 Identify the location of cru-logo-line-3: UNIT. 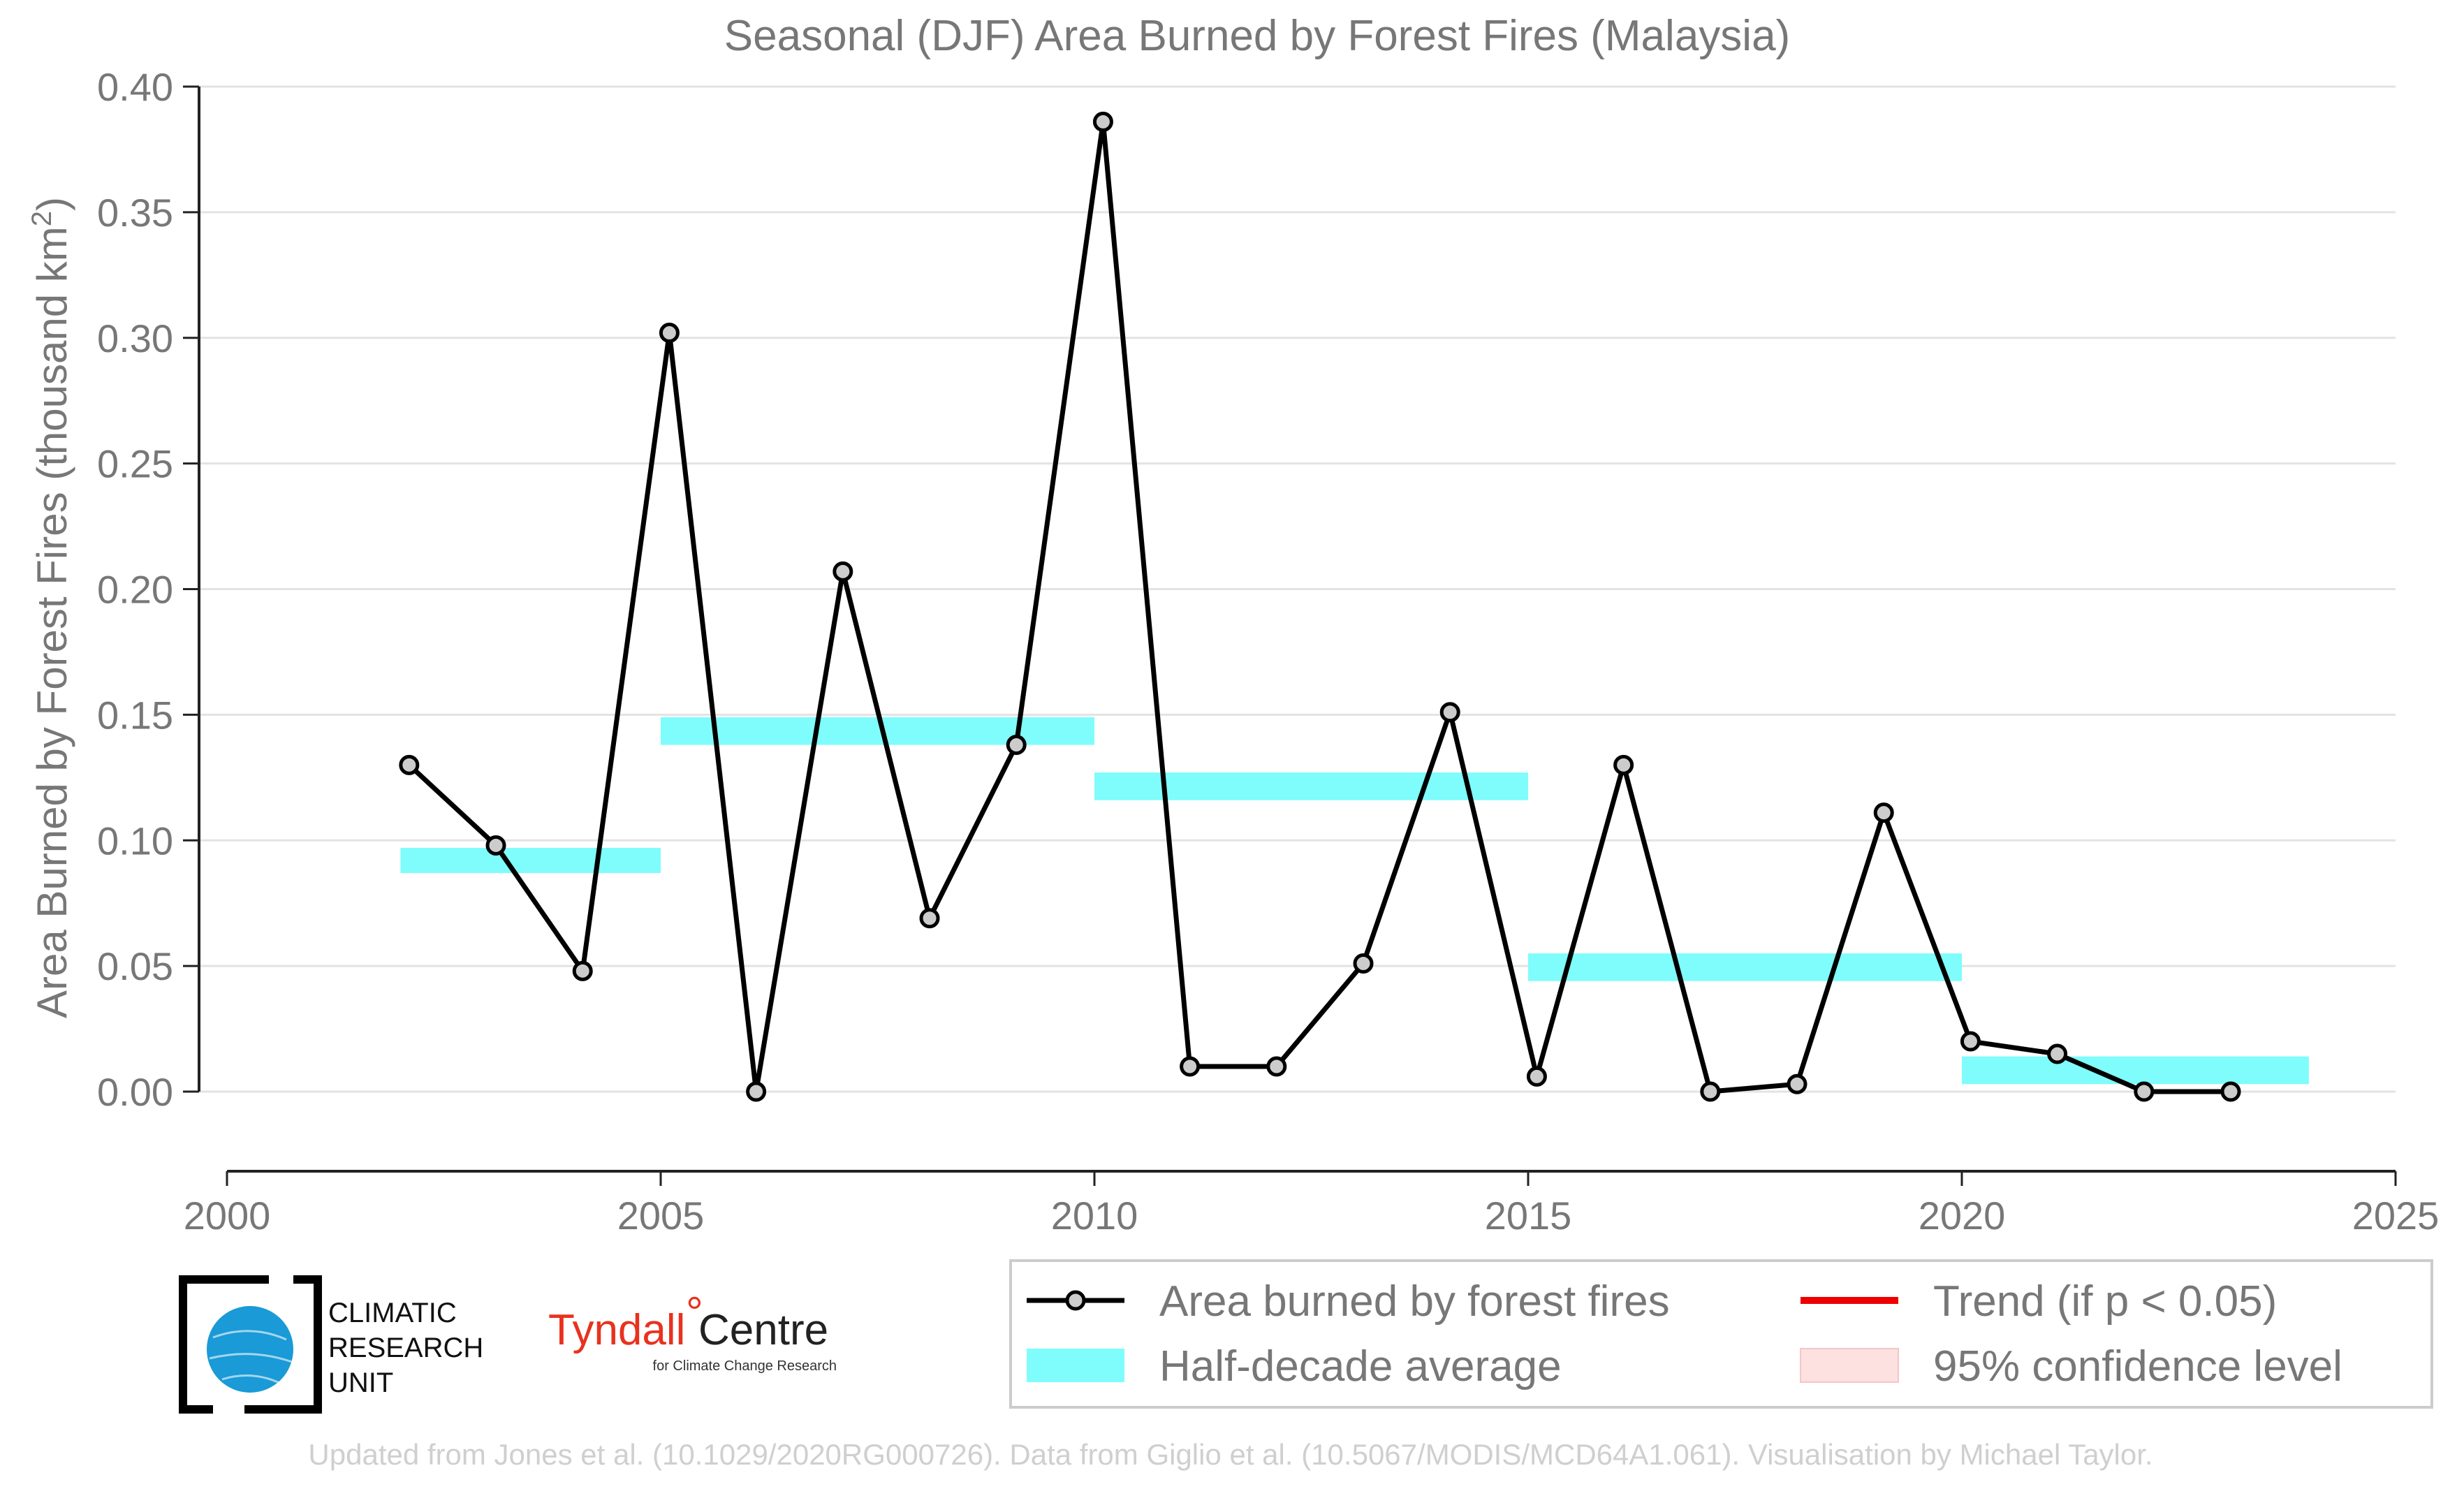
(361, 1382).